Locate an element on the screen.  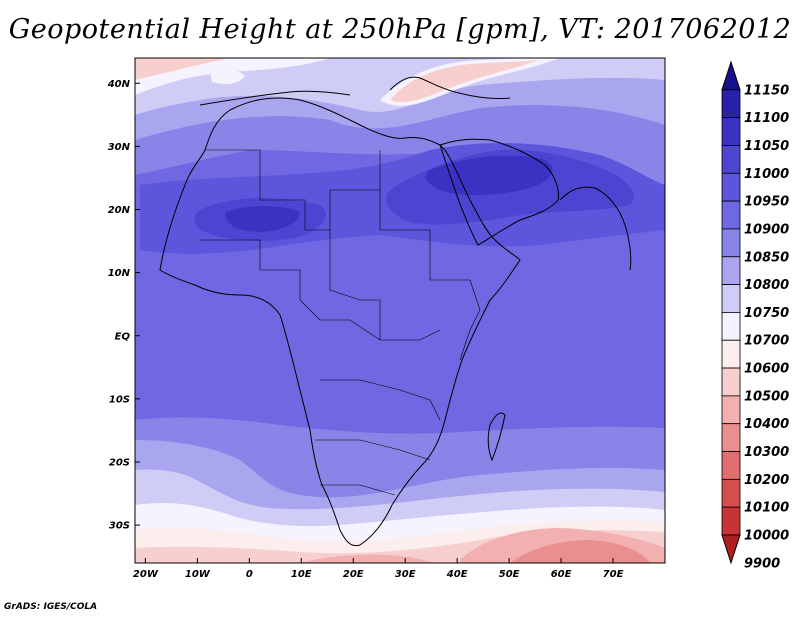
lat-tick-label: 20S is located at coordinates (119, 463).